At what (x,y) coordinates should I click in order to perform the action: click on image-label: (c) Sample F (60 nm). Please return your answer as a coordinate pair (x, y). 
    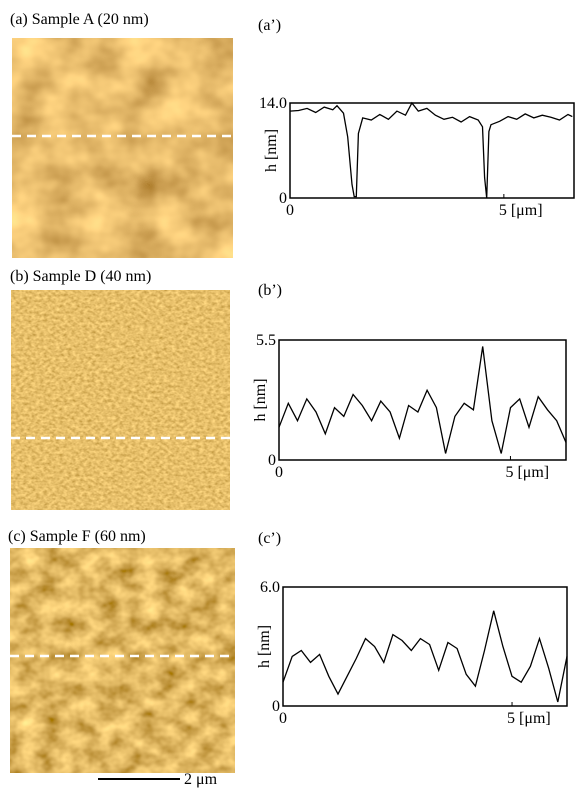
    Looking at the image, I should click on (77, 536).